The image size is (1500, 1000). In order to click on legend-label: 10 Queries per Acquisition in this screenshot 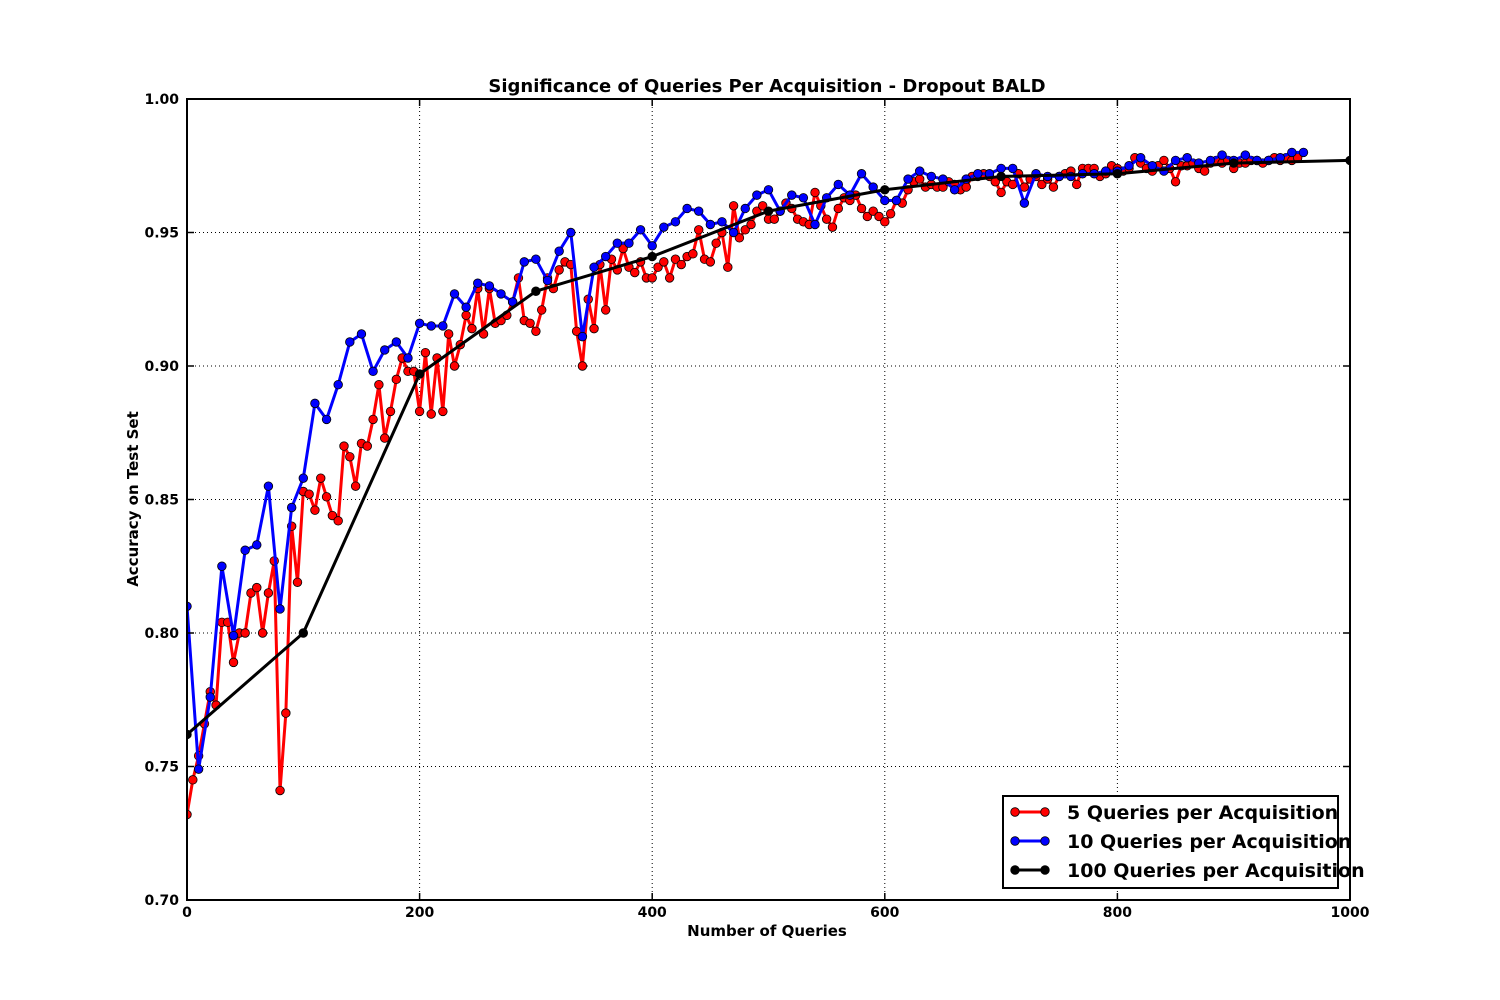, I will do `click(1209, 842)`.